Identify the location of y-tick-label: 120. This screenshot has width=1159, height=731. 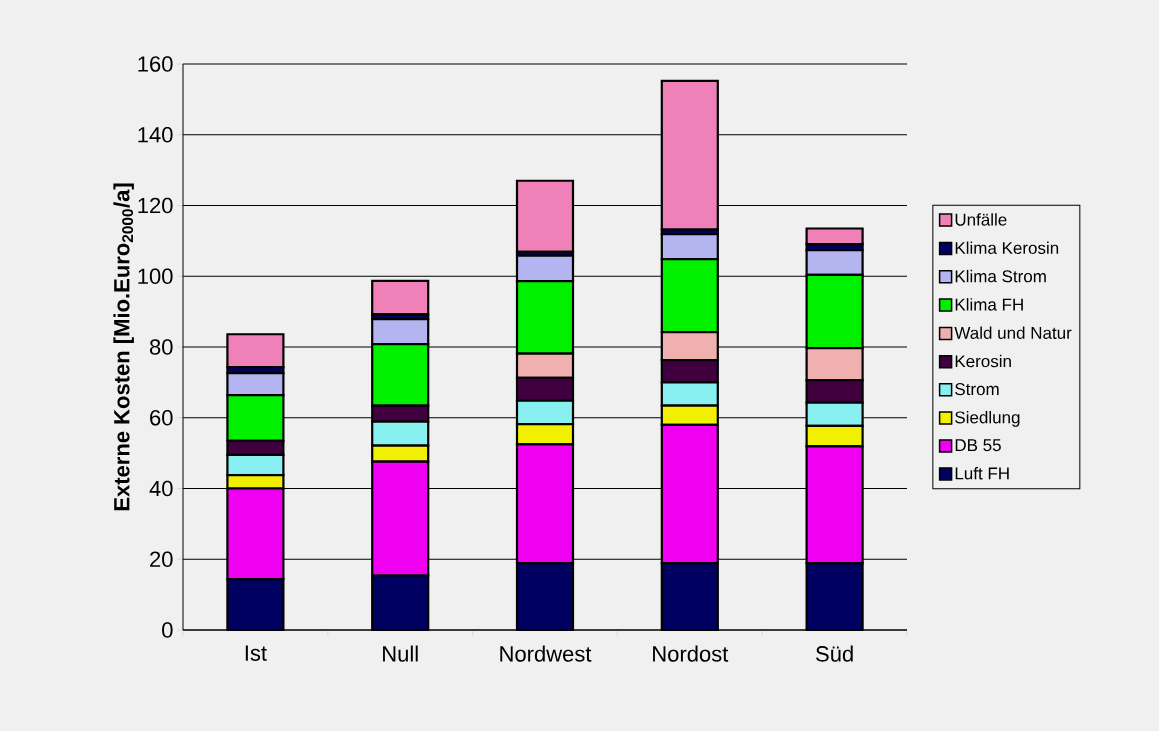
(155, 205).